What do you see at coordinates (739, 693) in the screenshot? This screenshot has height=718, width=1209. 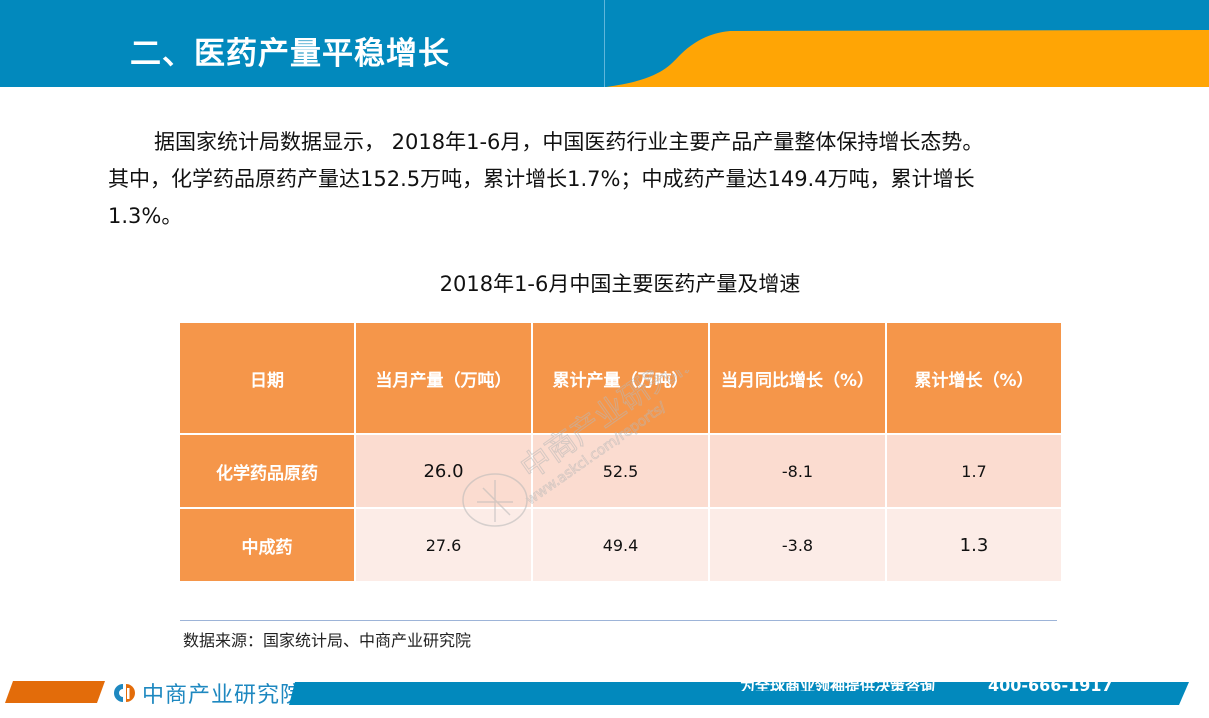 I see `footer-blue-bar` at bounding box center [739, 693].